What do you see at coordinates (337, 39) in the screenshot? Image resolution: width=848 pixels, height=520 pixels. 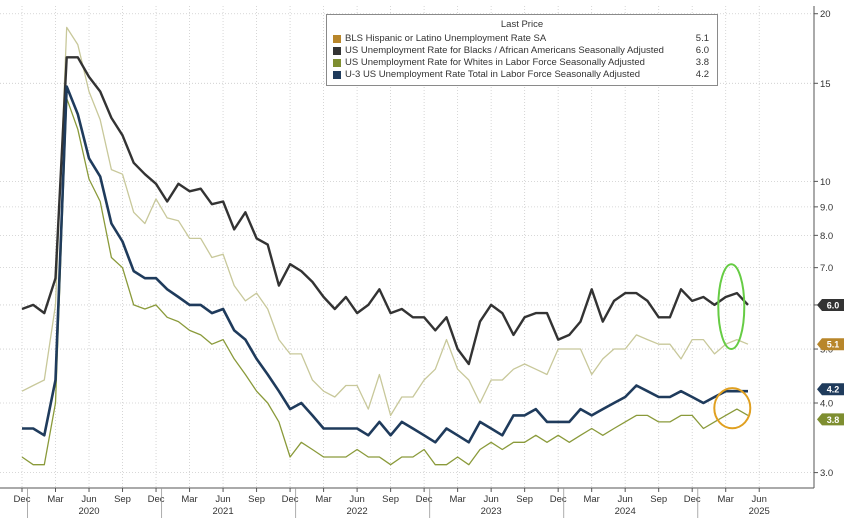 I see `legend-swatch-hispanic` at bounding box center [337, 39].